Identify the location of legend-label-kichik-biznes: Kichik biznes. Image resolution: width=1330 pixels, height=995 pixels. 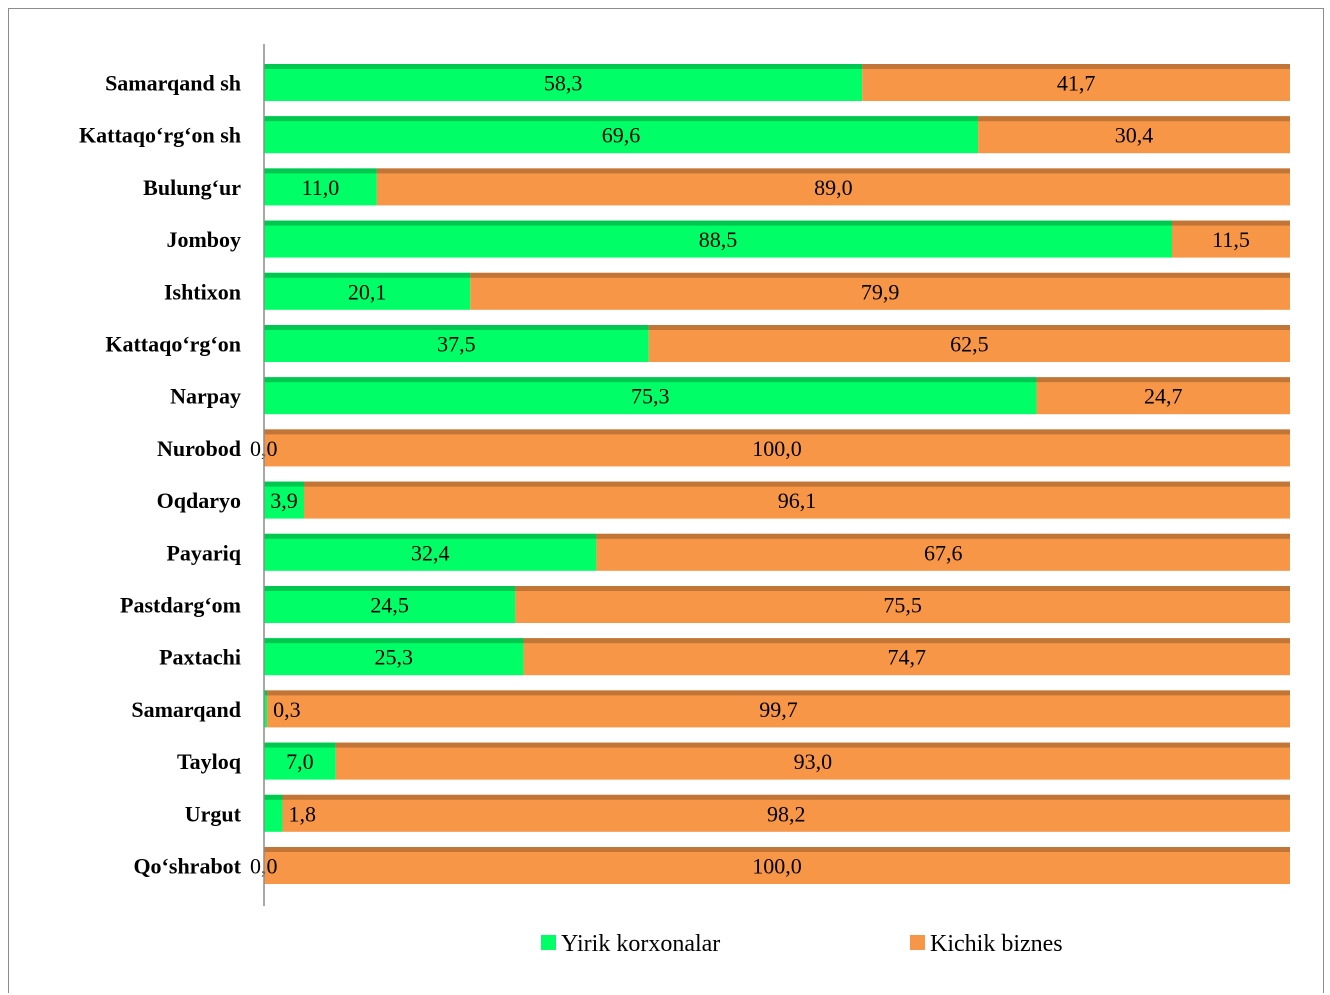
(996, 944).